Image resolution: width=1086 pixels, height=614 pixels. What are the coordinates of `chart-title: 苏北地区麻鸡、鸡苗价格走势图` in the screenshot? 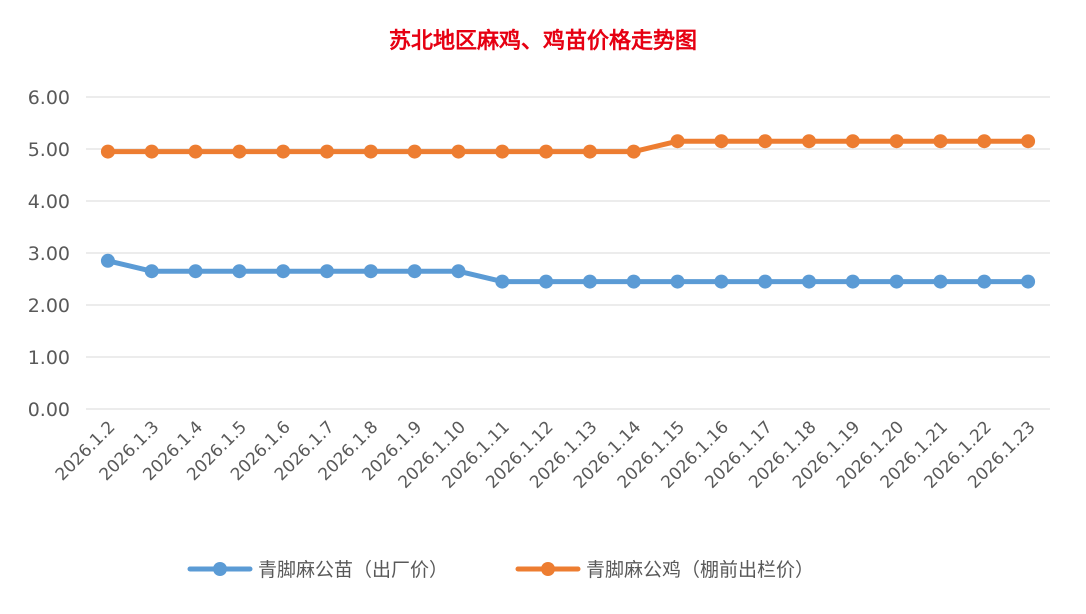 It's located at (543, 41).